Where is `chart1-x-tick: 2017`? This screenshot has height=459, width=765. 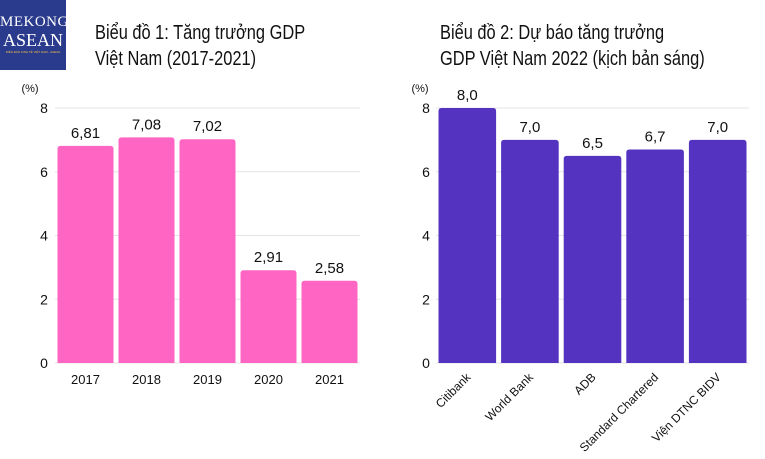 chart1-x-tick: 2017 is located at coordinates (85, 379).